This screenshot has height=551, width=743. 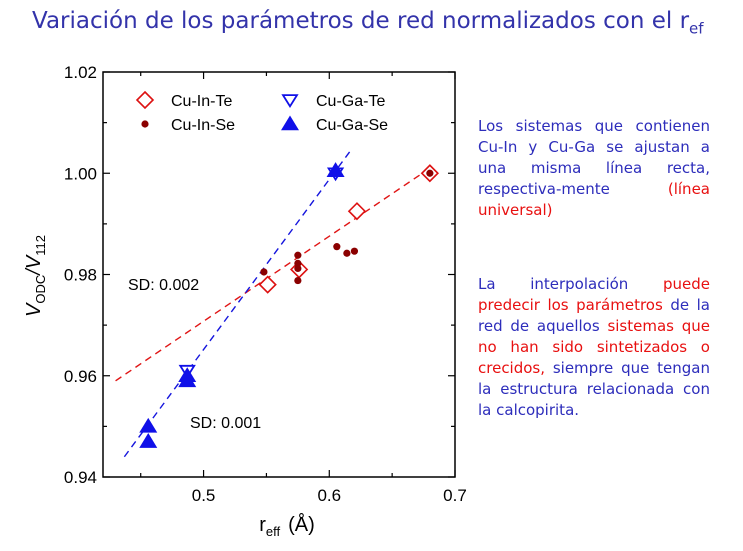 I want to click on y-tick-label: 0.98, so click(x=80, y=275).